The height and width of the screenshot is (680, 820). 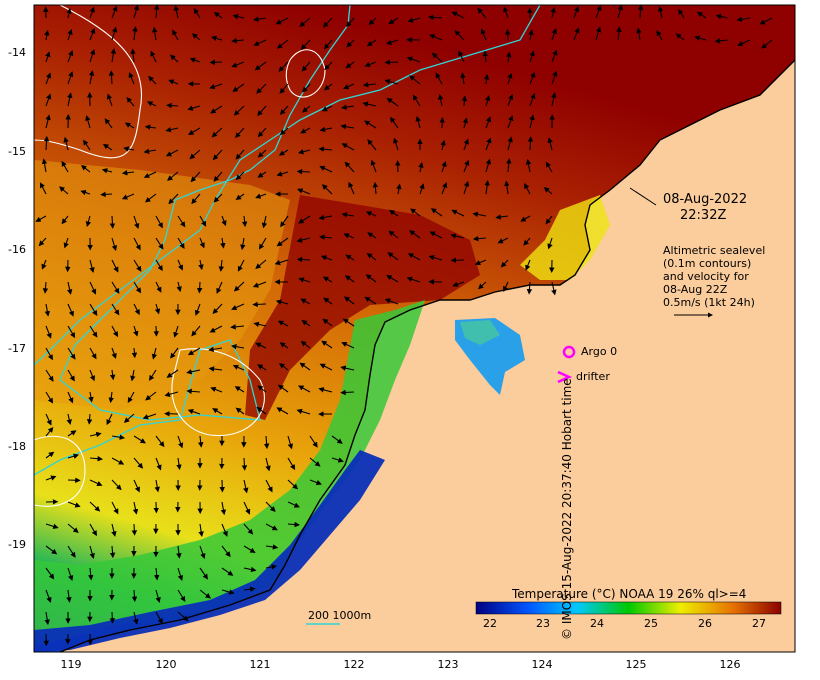 I want to click on x-tick: 119, so click(x=71, y=664).